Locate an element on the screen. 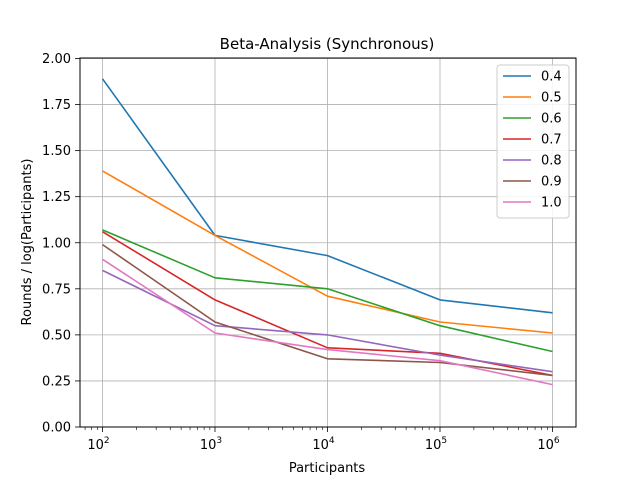 The width and height of the screenshot is (640, 480). x-tick-label: 10⁵ is located at coordinates (436, 444).